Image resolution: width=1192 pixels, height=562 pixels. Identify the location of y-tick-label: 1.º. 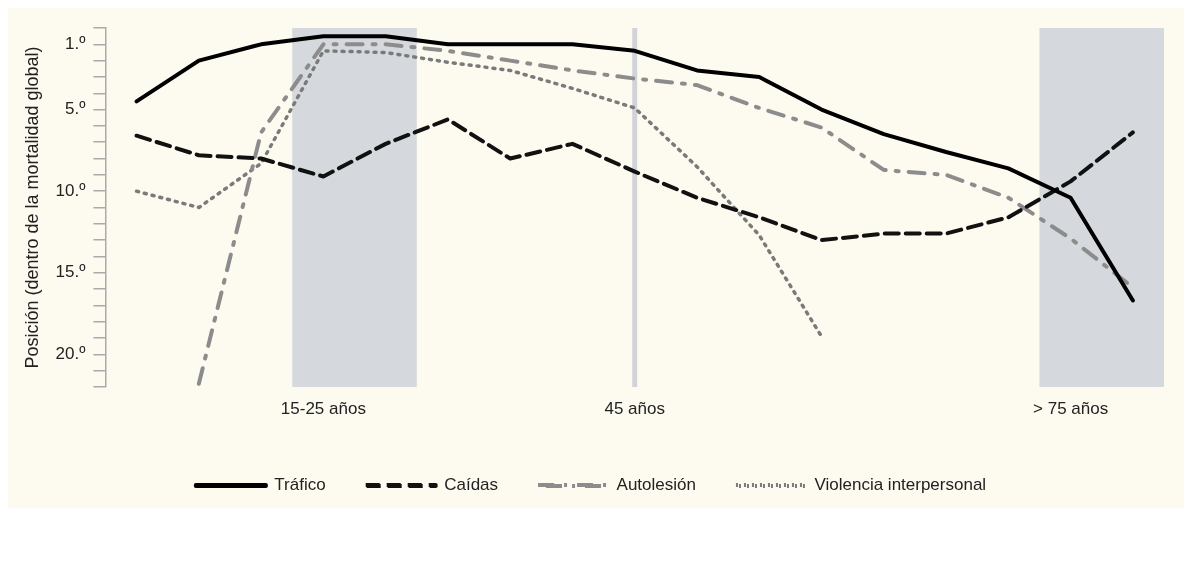
(75, 44).